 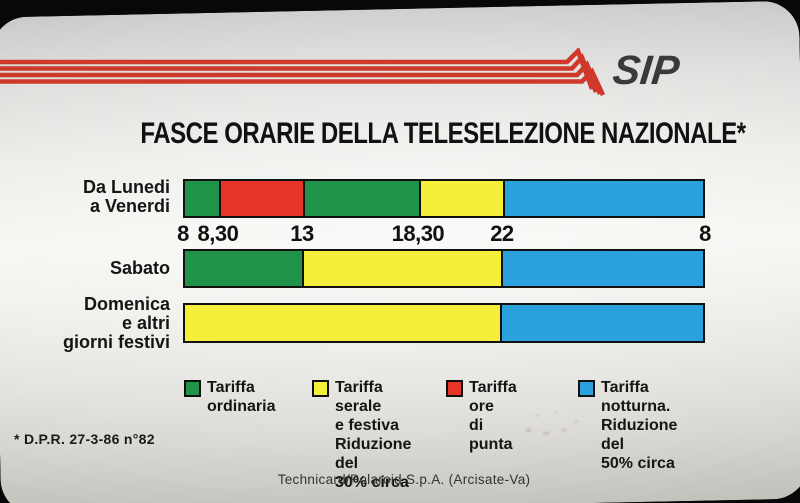 What do you see at coordinates (241, 397) in the screenshot?
I see `legend-label: Tariffa ordinaria` at bounding box center [241, 397].